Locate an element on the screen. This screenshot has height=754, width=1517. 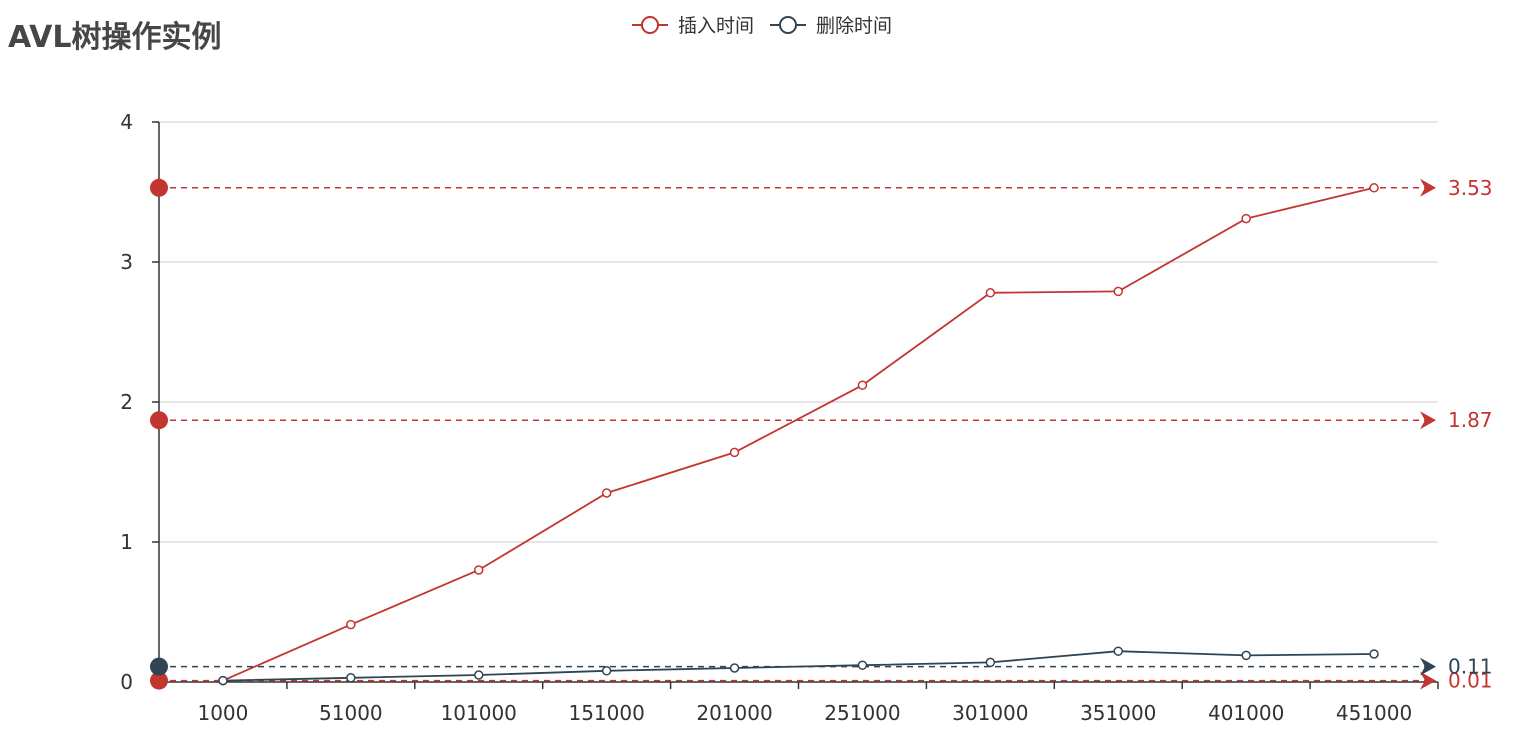
y-tick-label: 3 is located at coordinates (126, 262).